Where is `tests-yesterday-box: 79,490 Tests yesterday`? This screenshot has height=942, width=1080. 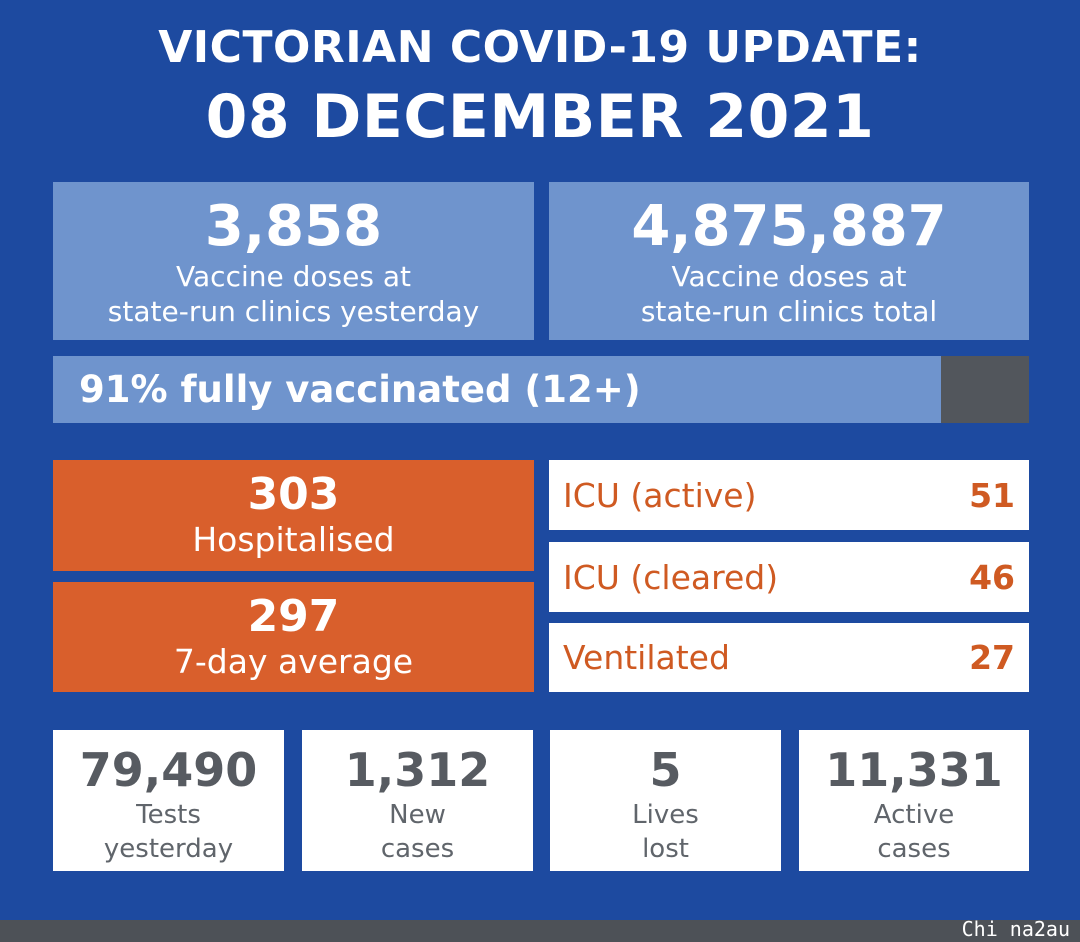
tests-yesterday-box: 79,490 Tests yesterday is located at coordinates (168, 800).